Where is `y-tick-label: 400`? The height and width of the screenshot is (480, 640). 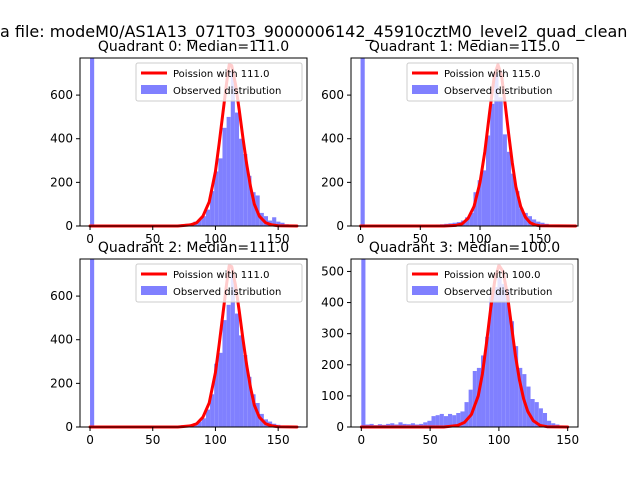 y-tick-label: 400 is located at coordinates (61, 340).